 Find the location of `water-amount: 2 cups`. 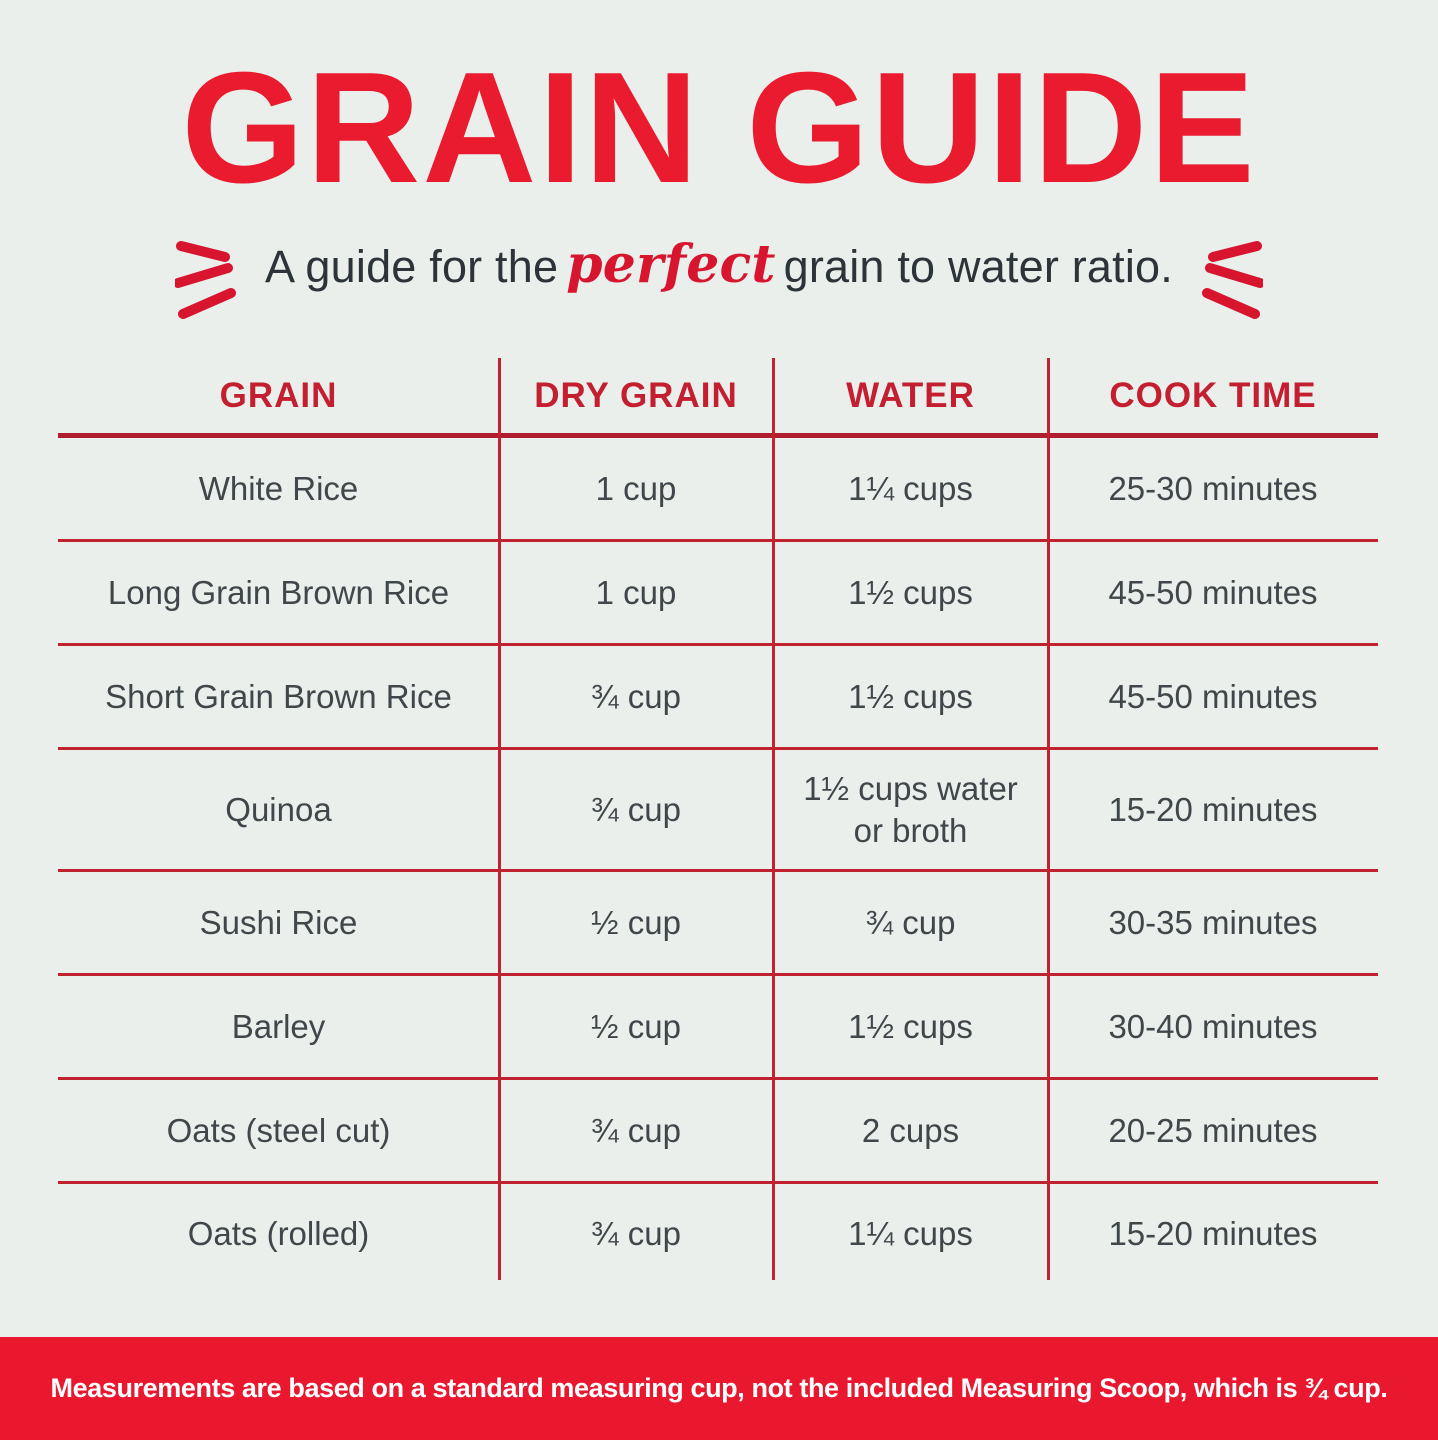

water-amount: 2 cups is located at coordinates (910, 1130).